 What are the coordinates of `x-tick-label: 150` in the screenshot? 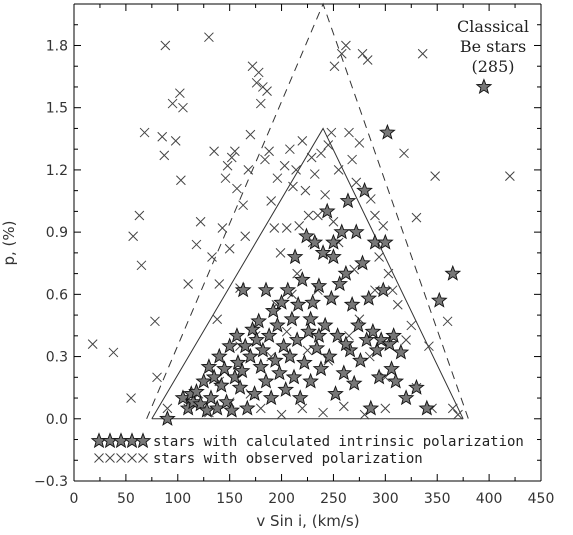 It's located at (229, 499).